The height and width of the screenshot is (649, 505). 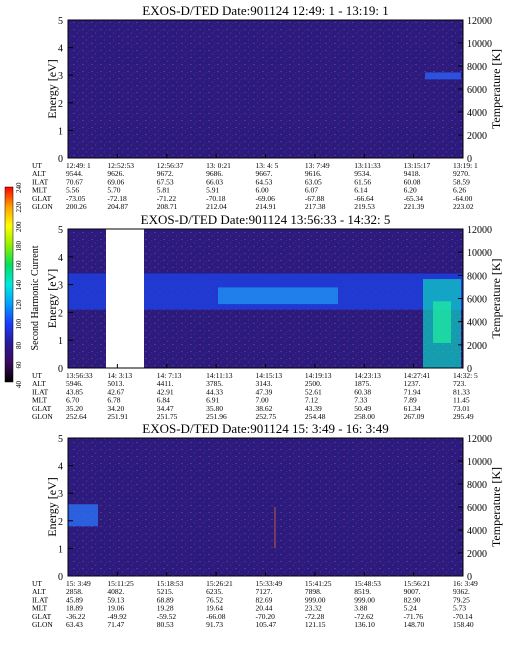 I want to click on y-tick-label: 1, so click(x=60, y=131).